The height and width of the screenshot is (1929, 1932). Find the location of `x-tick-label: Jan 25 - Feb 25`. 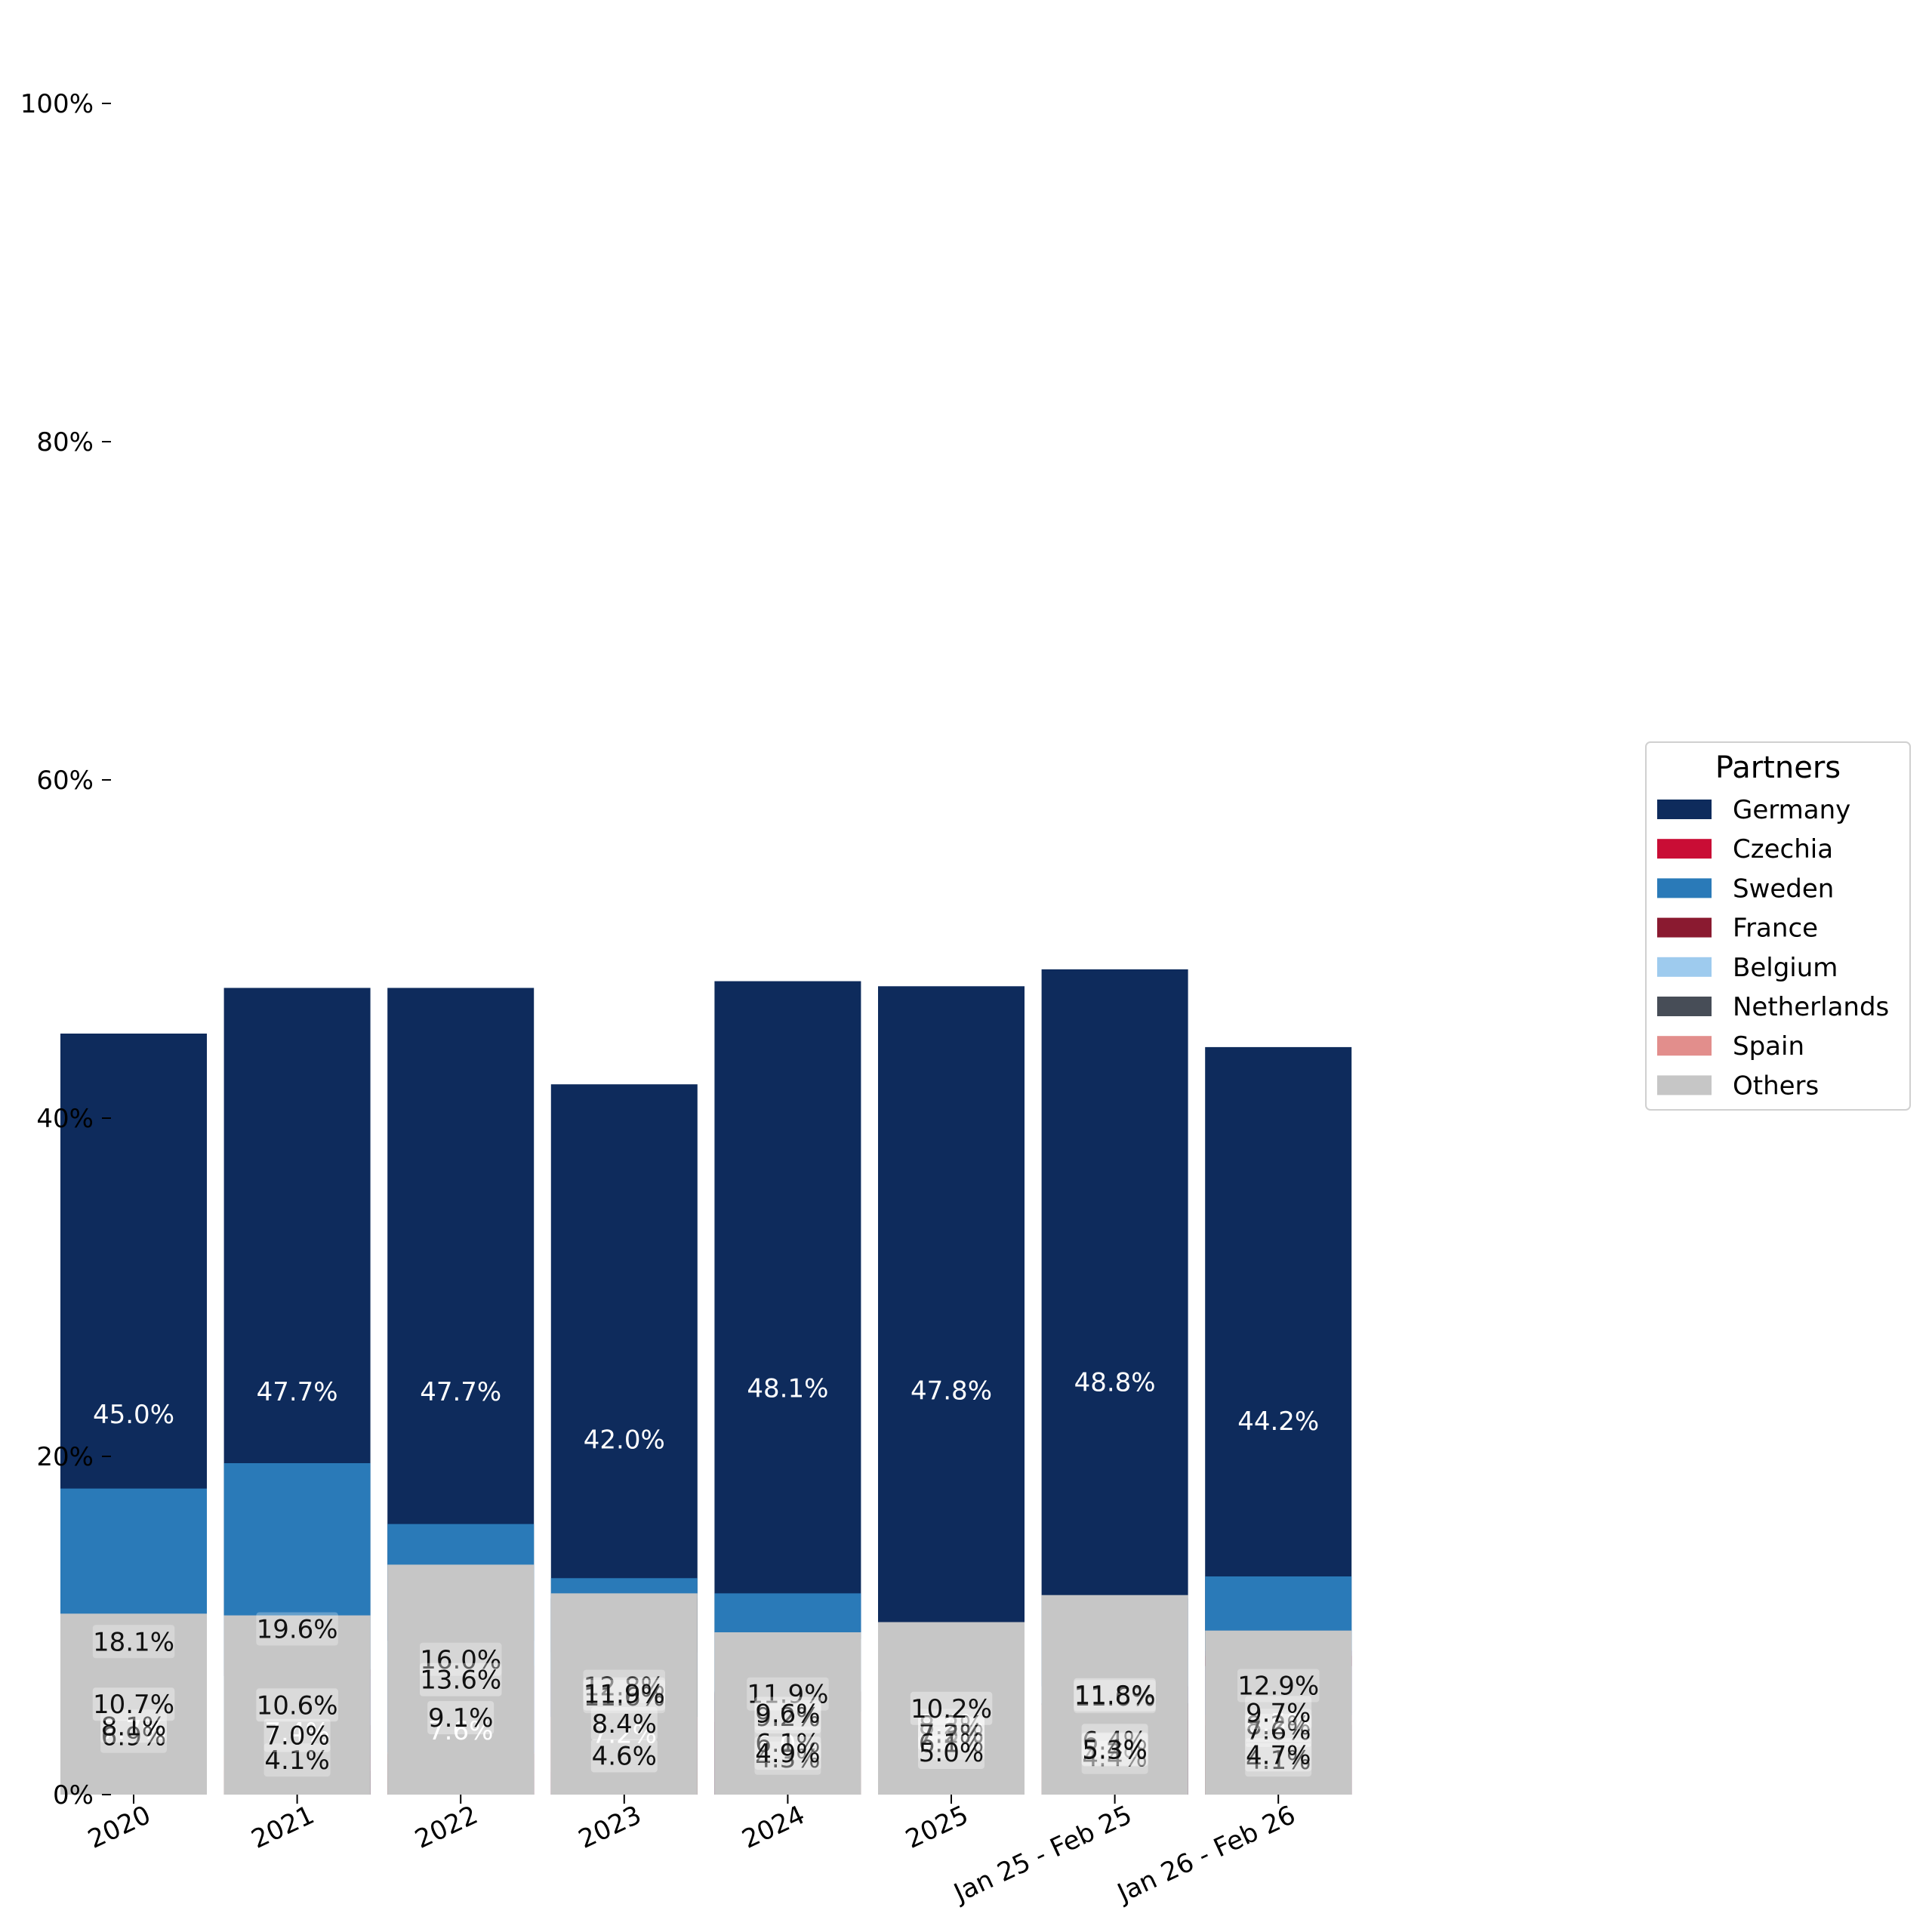

x-tick-label: Jan 25 - Feb 25 is located at coordinates (1042, 1854).